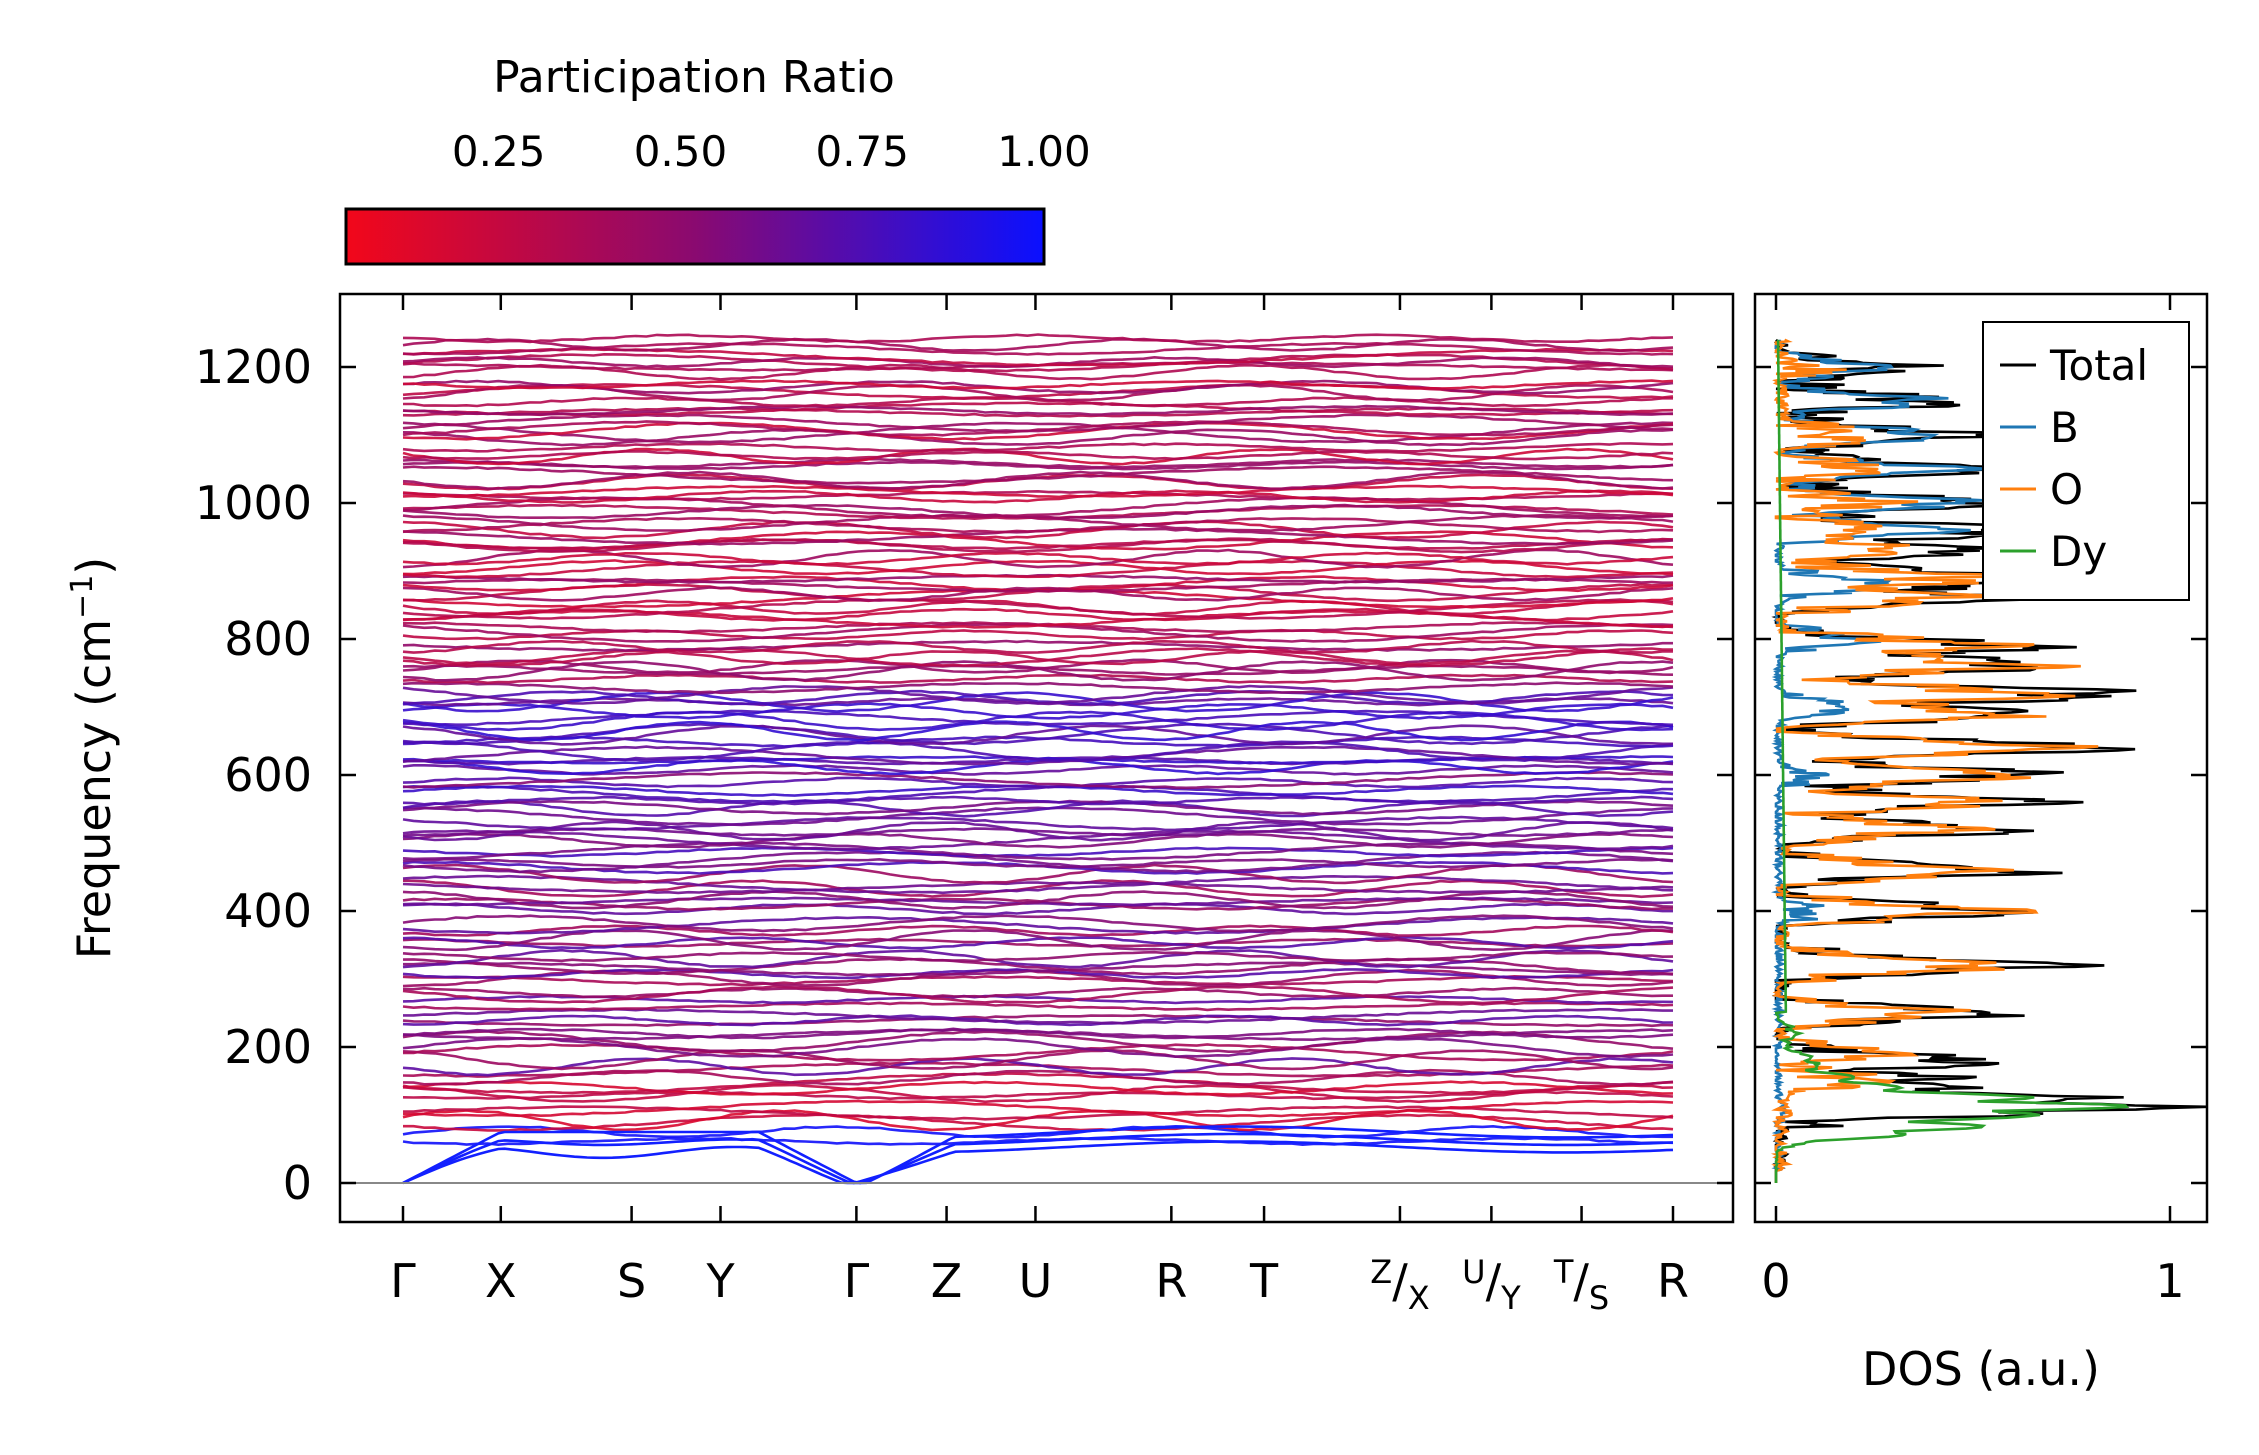 Image resolution: width=2259 pixels, height=1455 pixels. I want to click on legend: Total BO Dy, so click(2086, 461).